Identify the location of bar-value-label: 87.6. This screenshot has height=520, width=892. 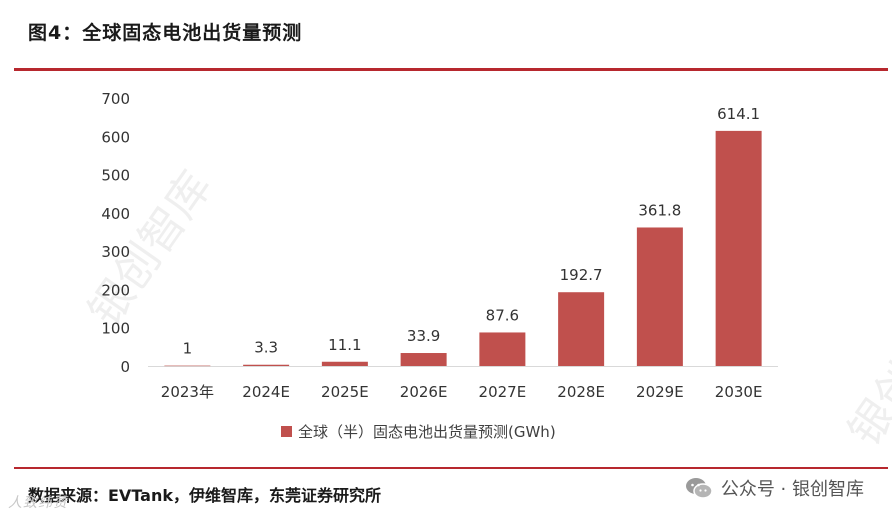
(502, 315).